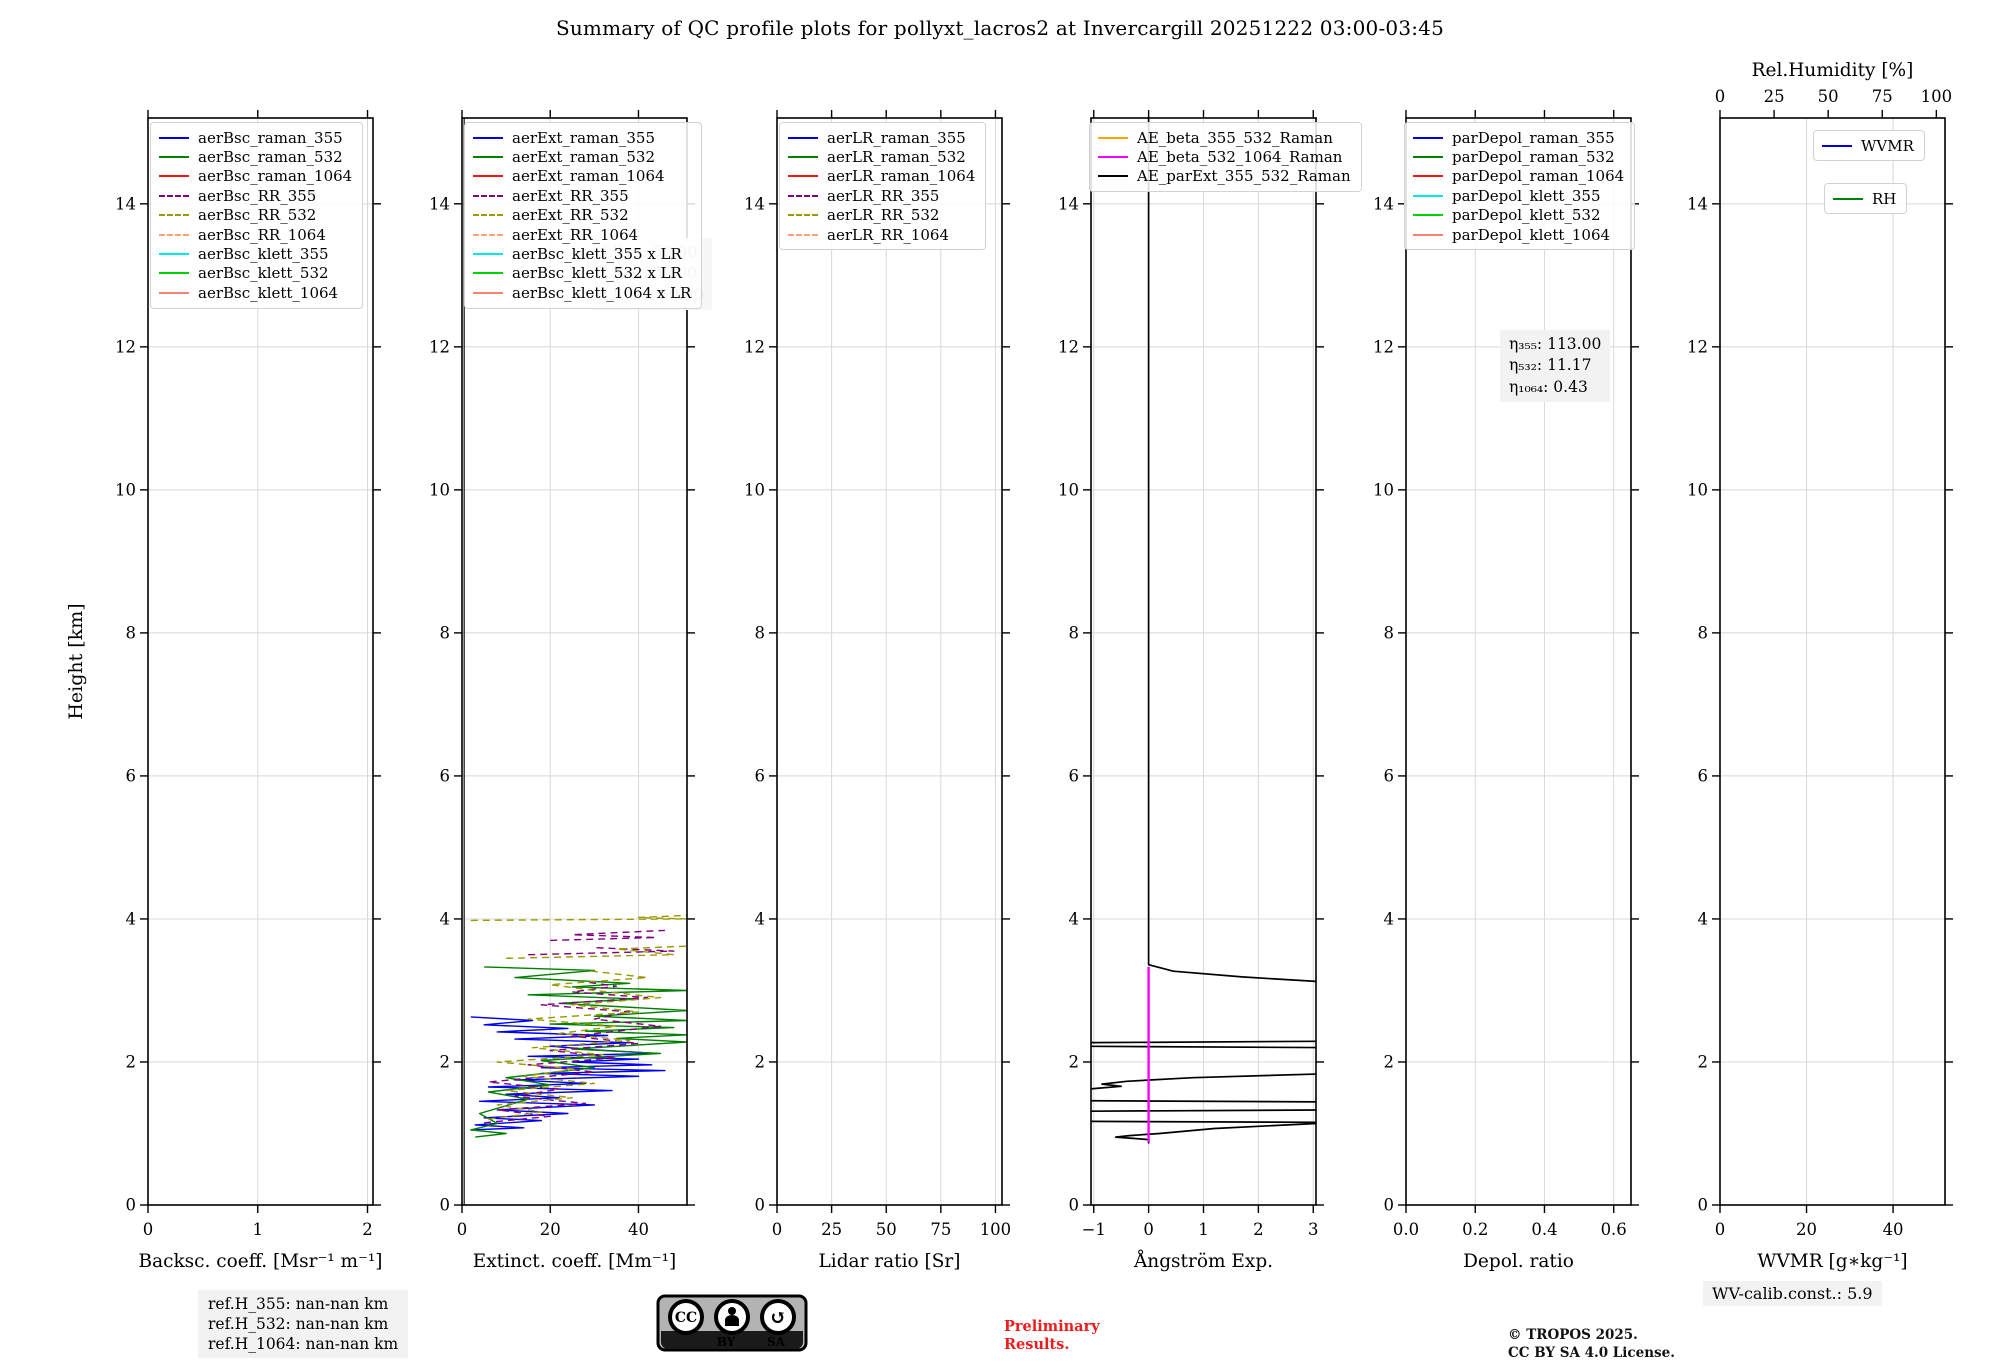  I want to click on xlabel-backscatter: Backsc. coeff. [Msr⁻¹ m⁻¹], so click(260, 1261).